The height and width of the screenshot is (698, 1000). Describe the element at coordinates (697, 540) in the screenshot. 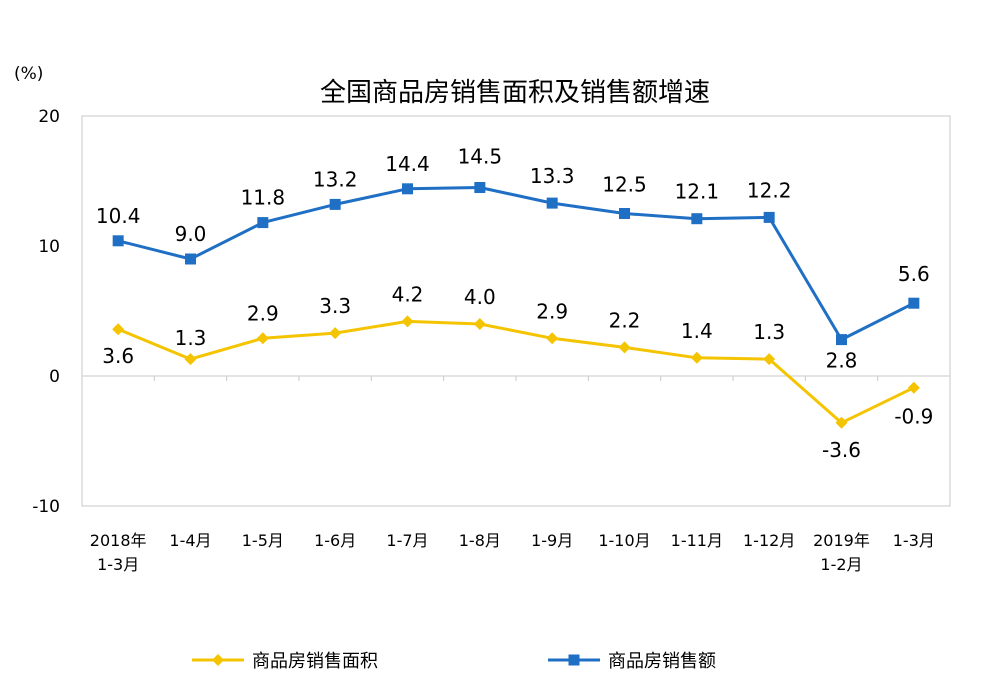

I see `x-tick-label: 1-11月` at that location.